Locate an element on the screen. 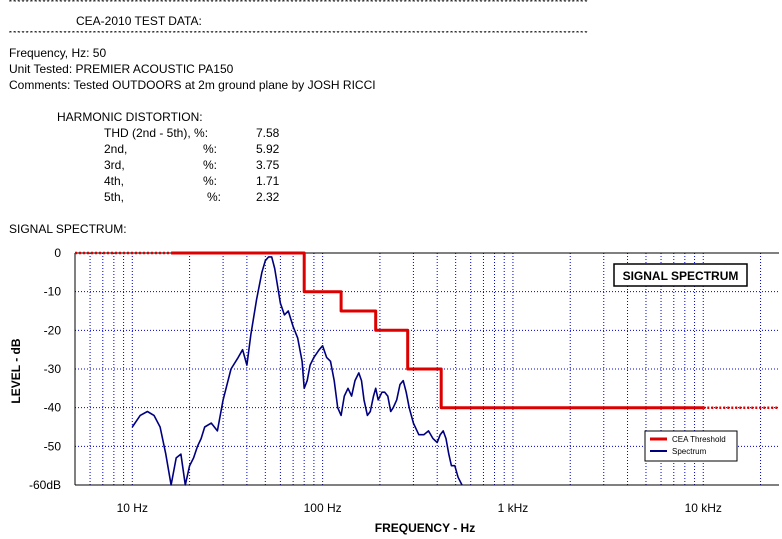 This screenshot has width=782, height=539. harmonic-3rd-value: 3.75 is located at coordinates (268, 165).